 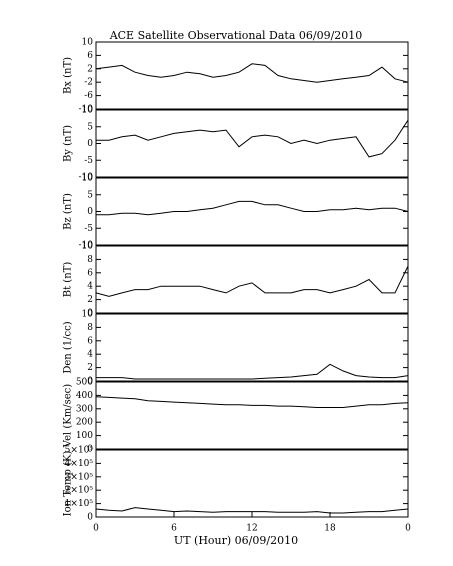 I want to click on y-axis-label: Ion Temp (K), so click(x=68, y=484).